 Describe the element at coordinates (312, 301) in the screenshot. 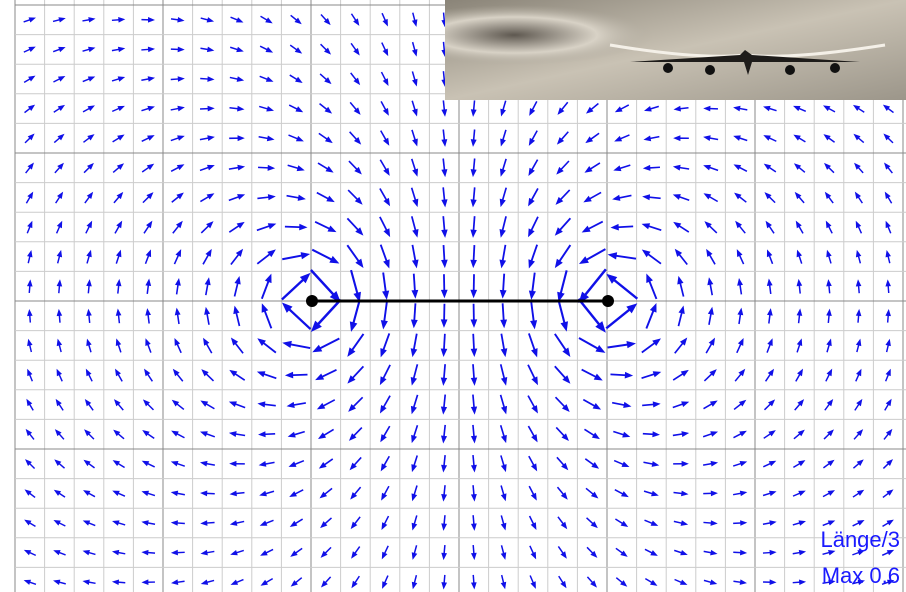

I see `vortex-left` at that location.